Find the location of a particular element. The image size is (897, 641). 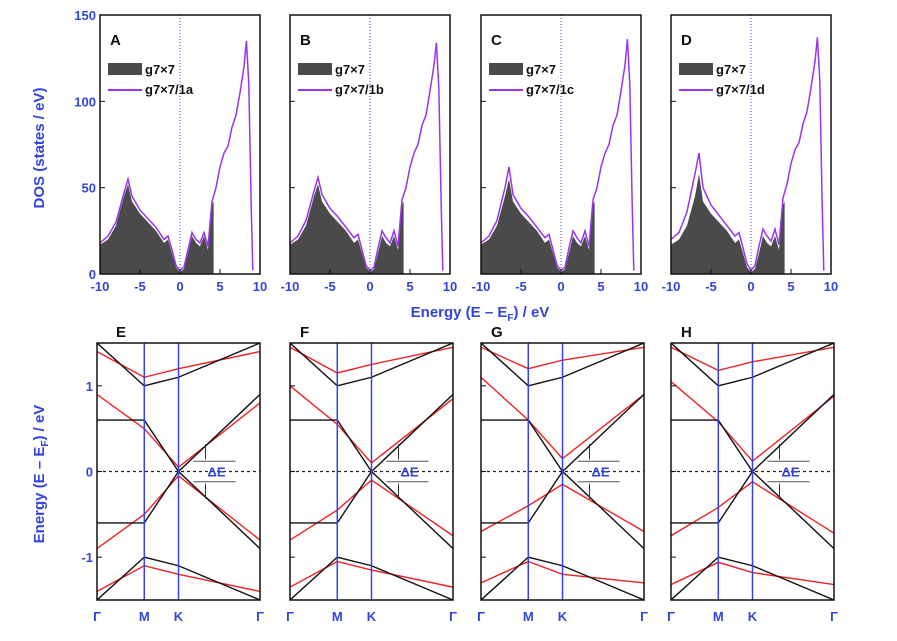

dos-panel-b: -10 -5 0 5 10 Bg7×7 g7×7/1b is located at coordinates (369, 154).